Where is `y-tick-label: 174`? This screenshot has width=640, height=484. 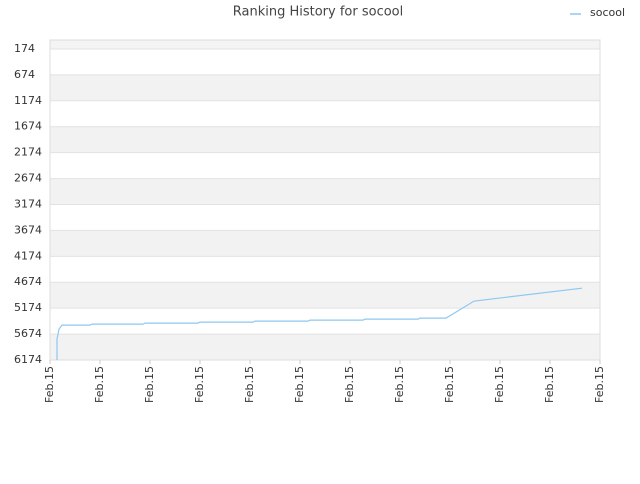
y-tick-label: 174 is located at coordinates (24, 48).